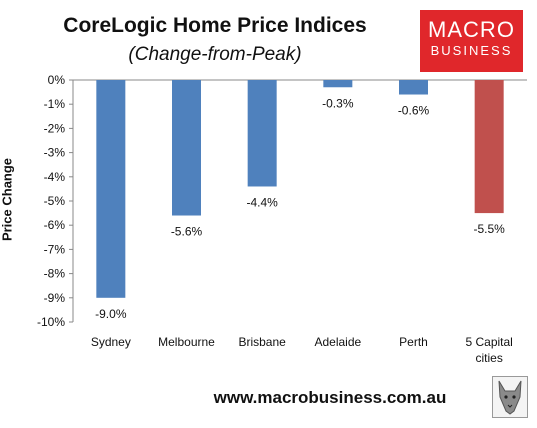  I want to click on logo-line-2: BUSINESS, so click(471, 50).